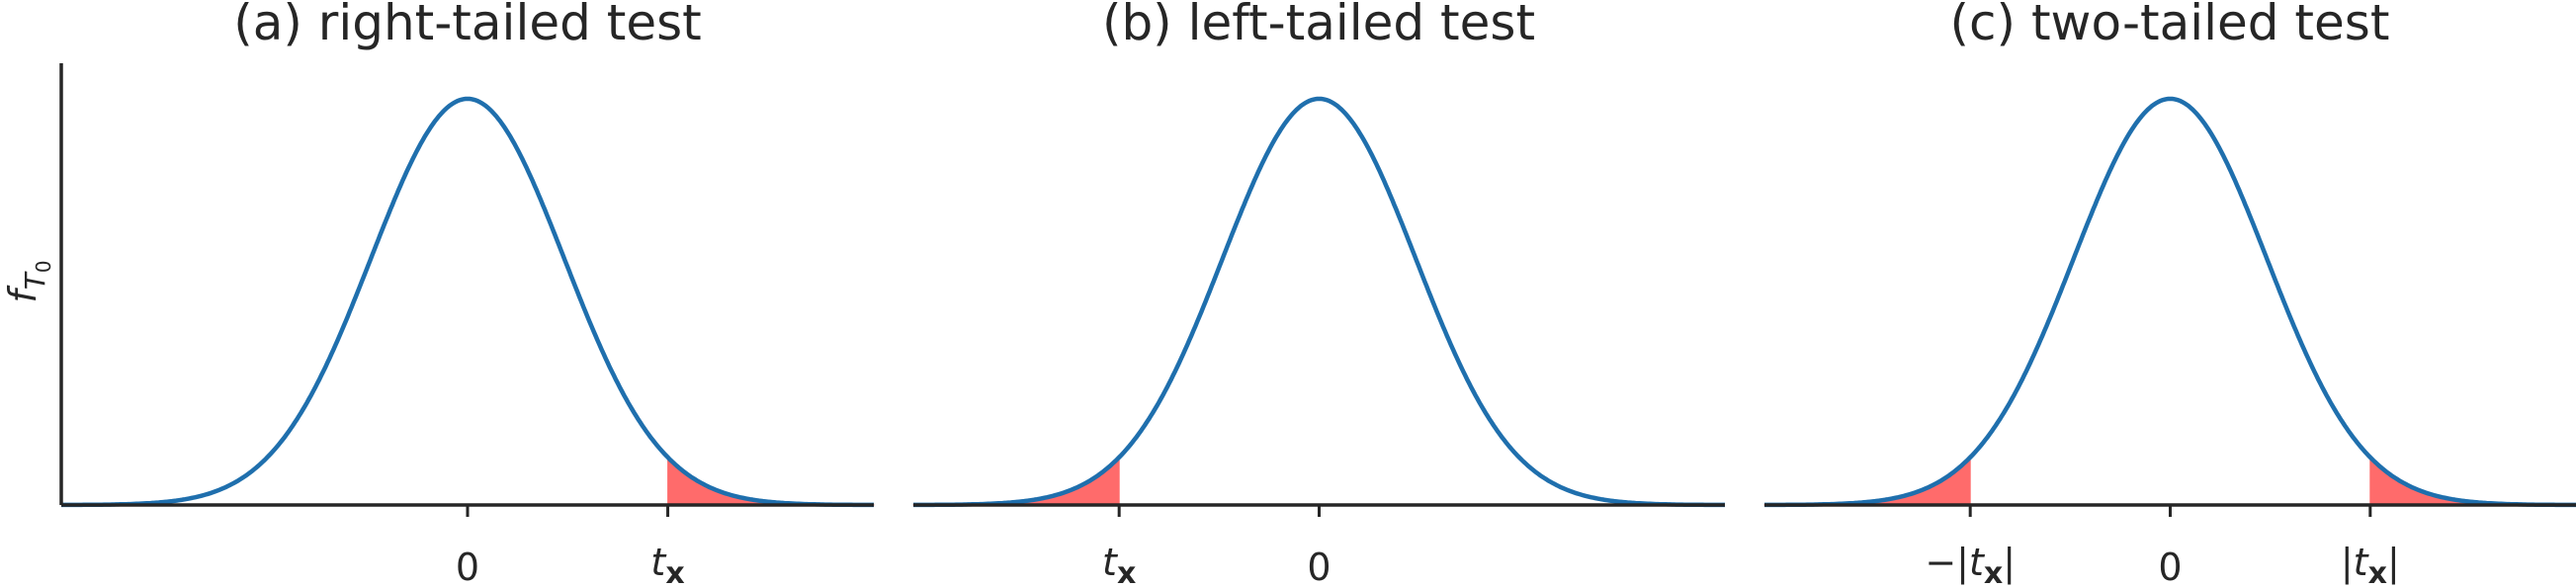 The height and width of the screenshot is (588, 2576). I want to click on chart-title: (a) right-tailed test, so click(467, 25).